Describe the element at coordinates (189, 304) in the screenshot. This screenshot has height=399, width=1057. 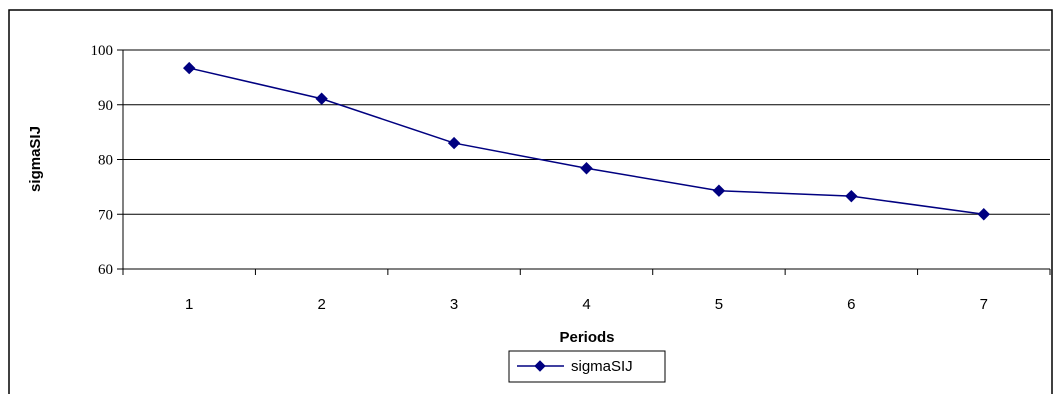
I see `x-tick-label-1: 1` at that location.